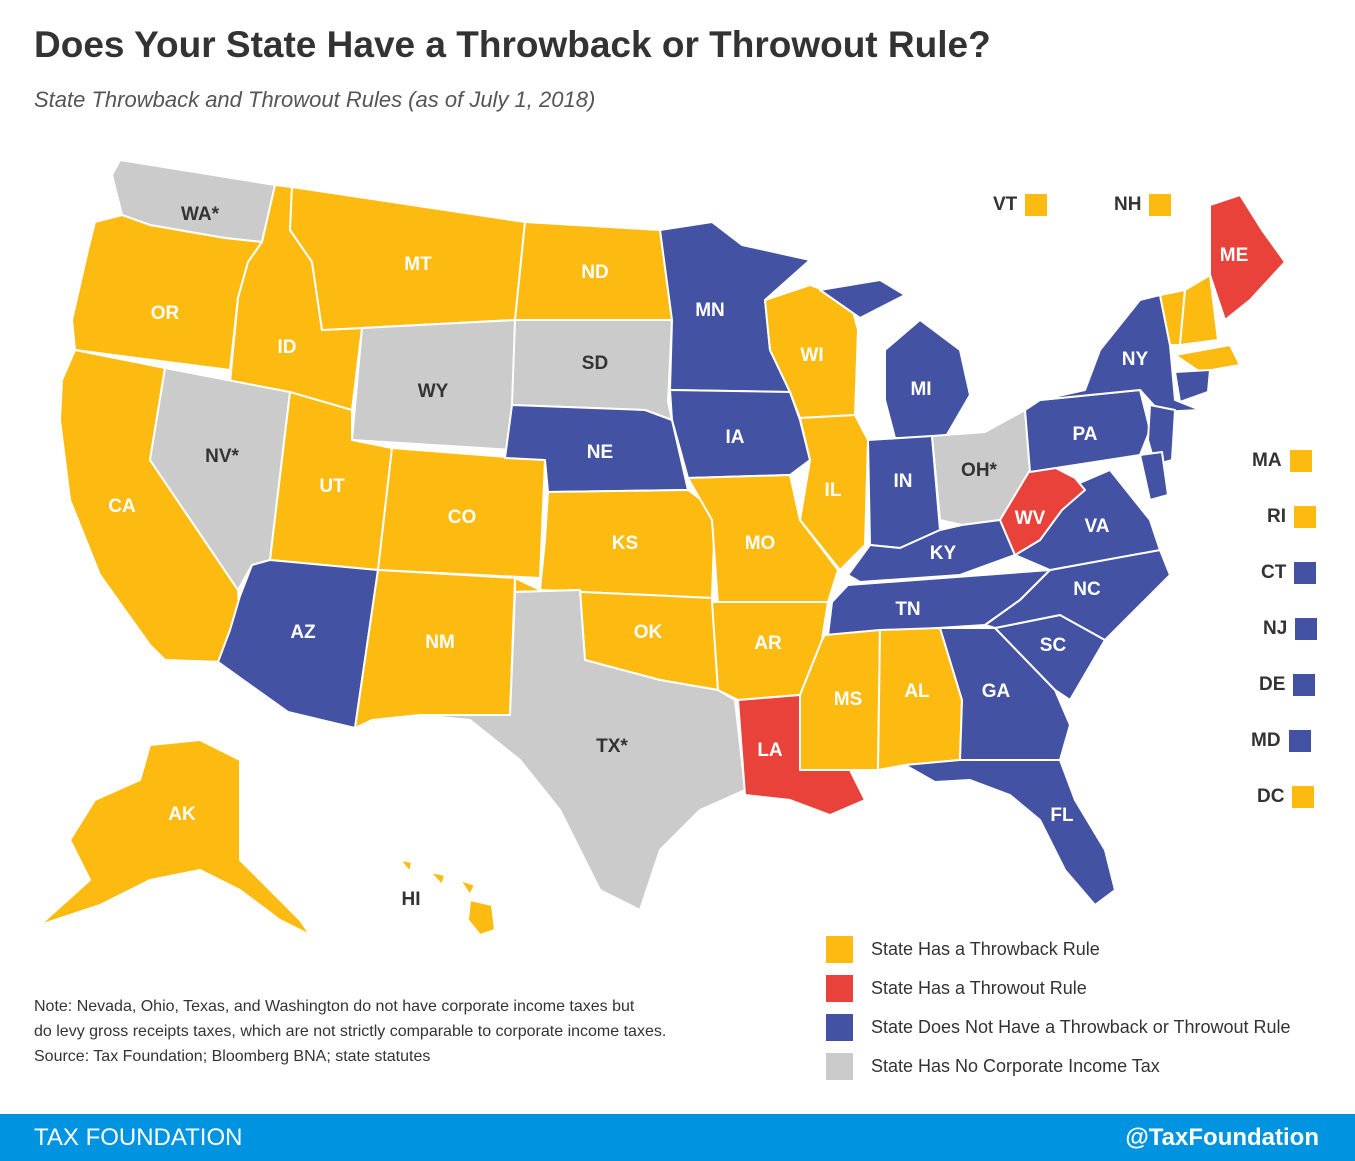 This screenshot has width=1355, height=1161. I want to click on state-label-ok: OK, so click(648, 632).